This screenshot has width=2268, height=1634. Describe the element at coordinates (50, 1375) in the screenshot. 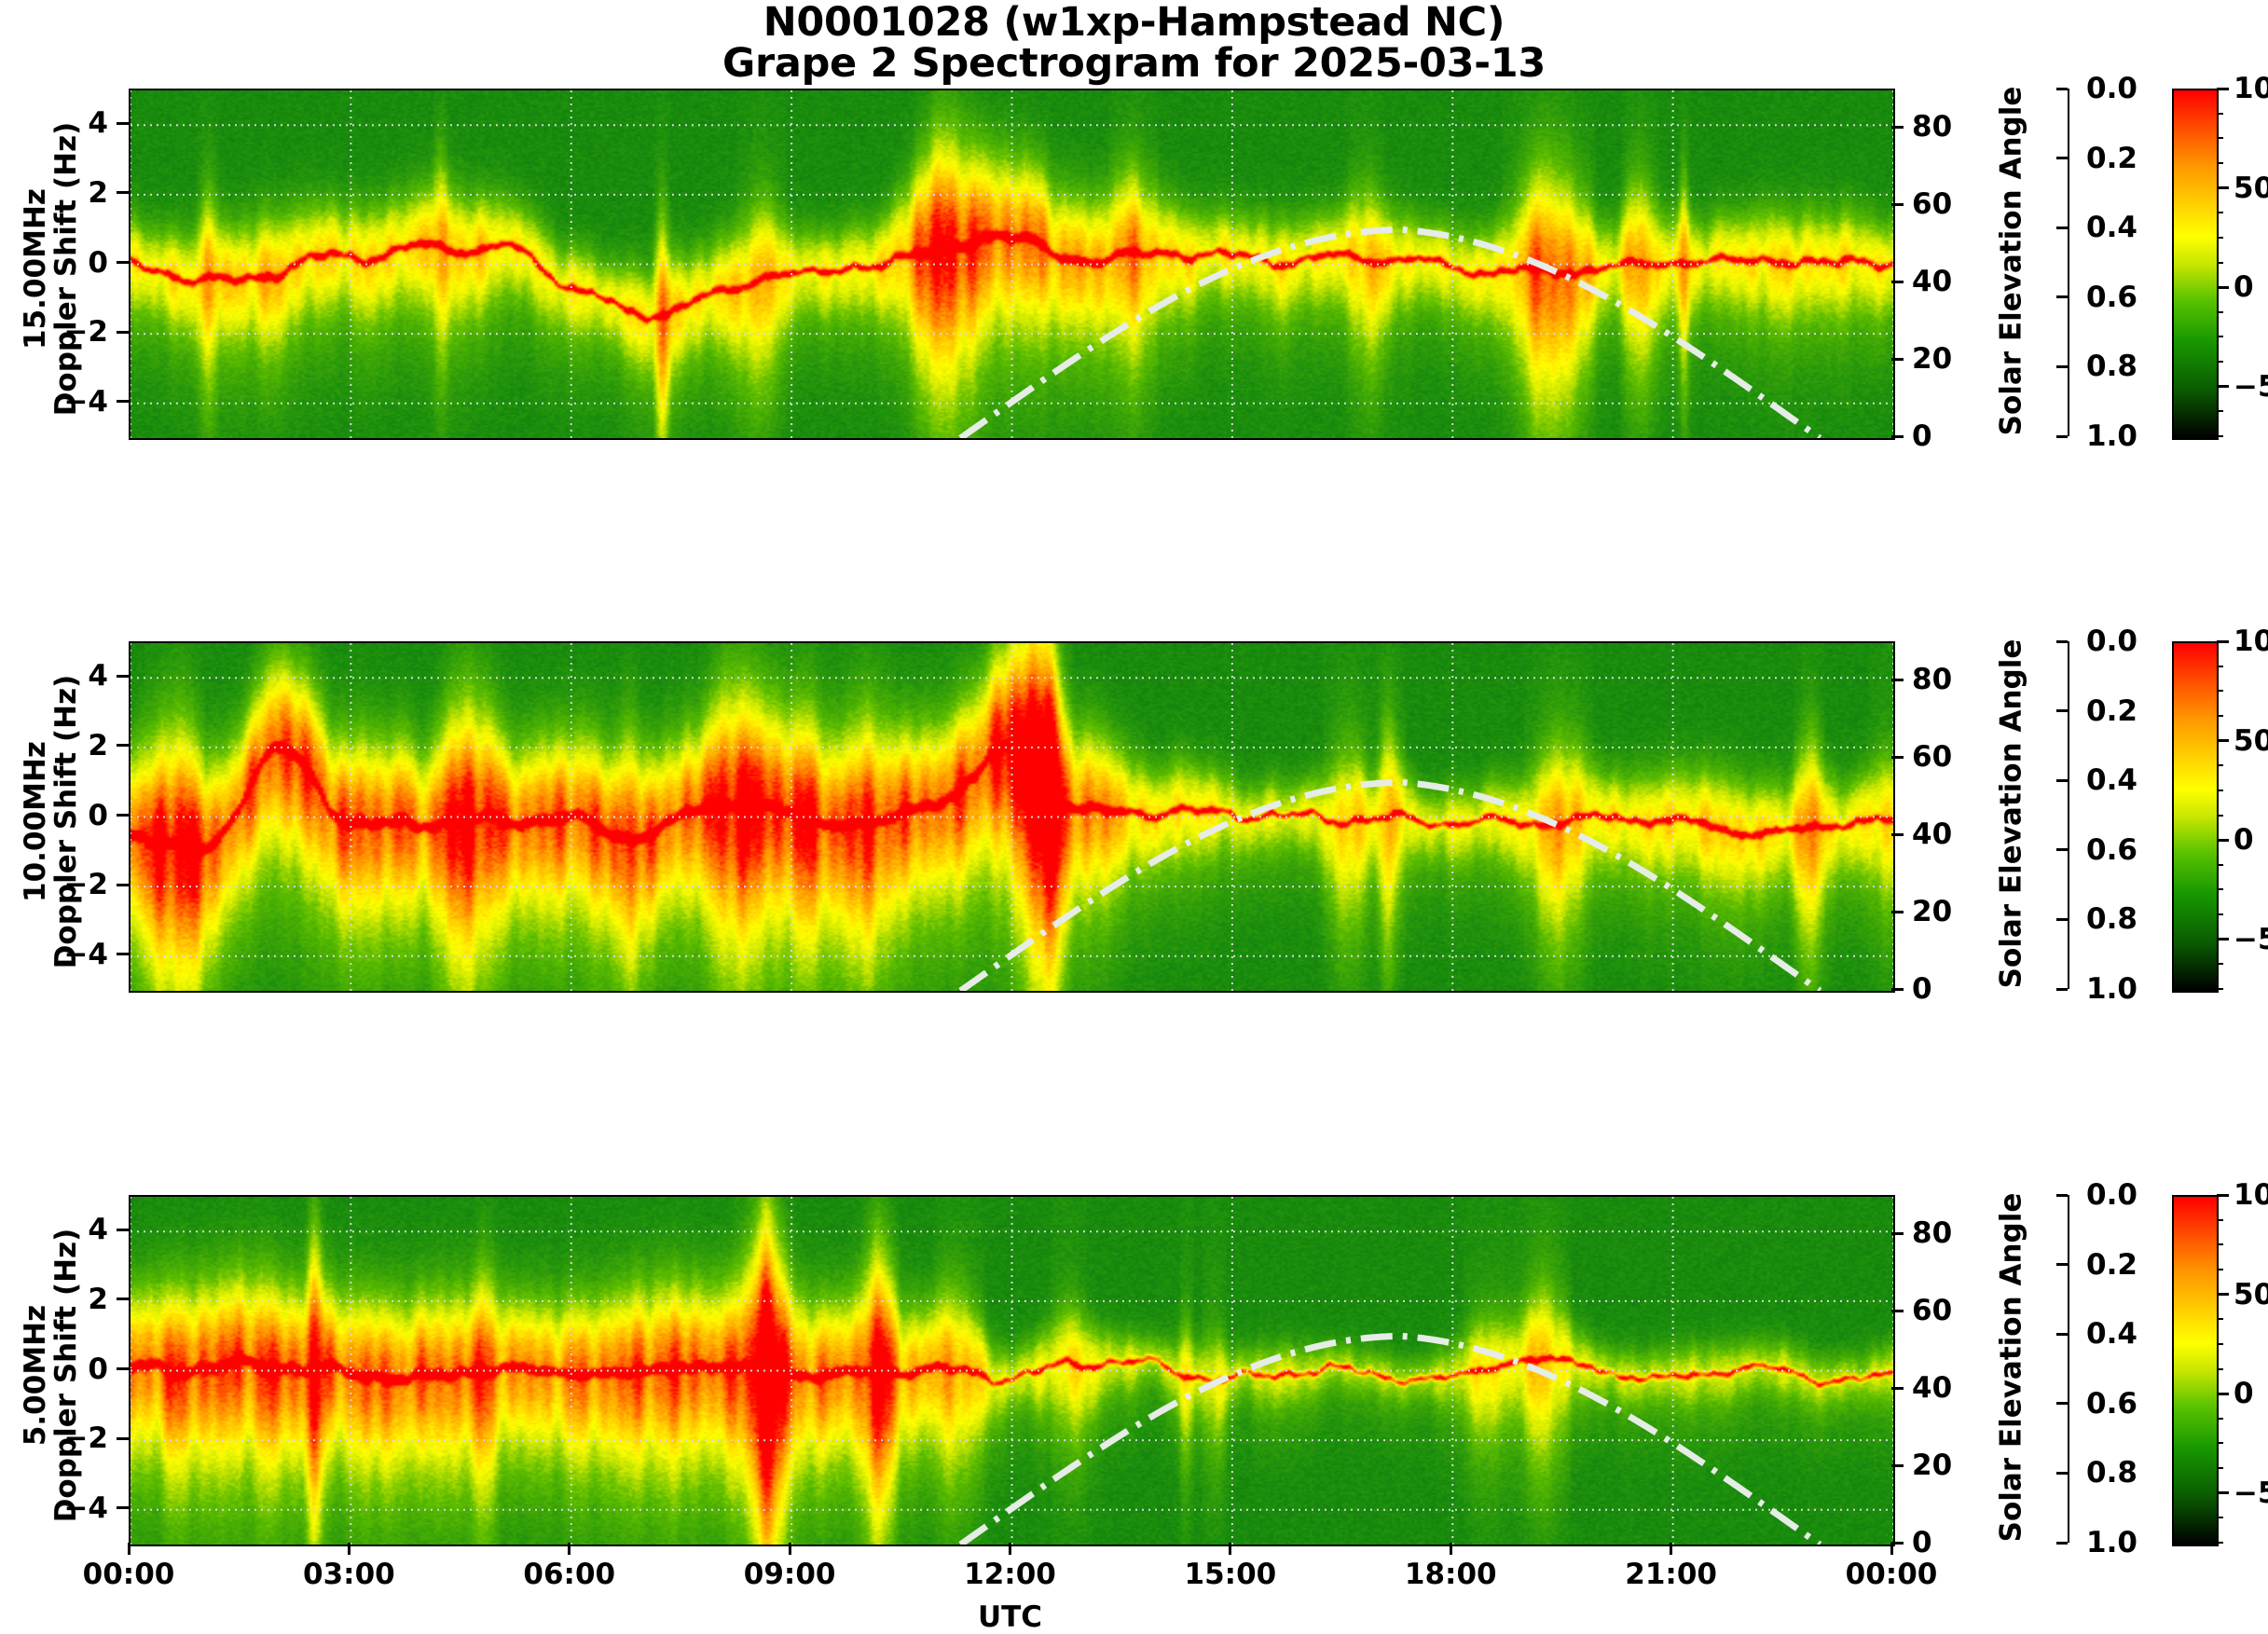

I see `y-axis-label: 5.00MHz Doppler Shift (Hz)` at that location.